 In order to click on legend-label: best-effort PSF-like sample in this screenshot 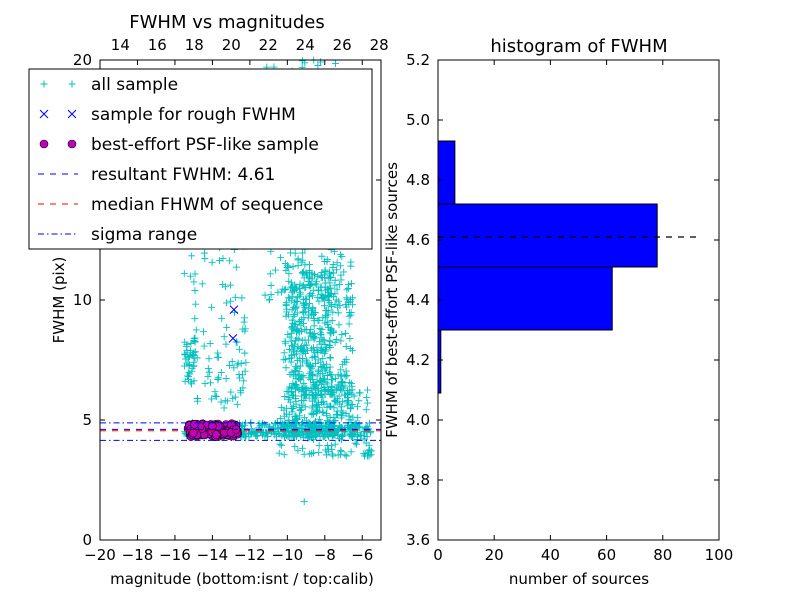, I will do `click(205, 145)`.